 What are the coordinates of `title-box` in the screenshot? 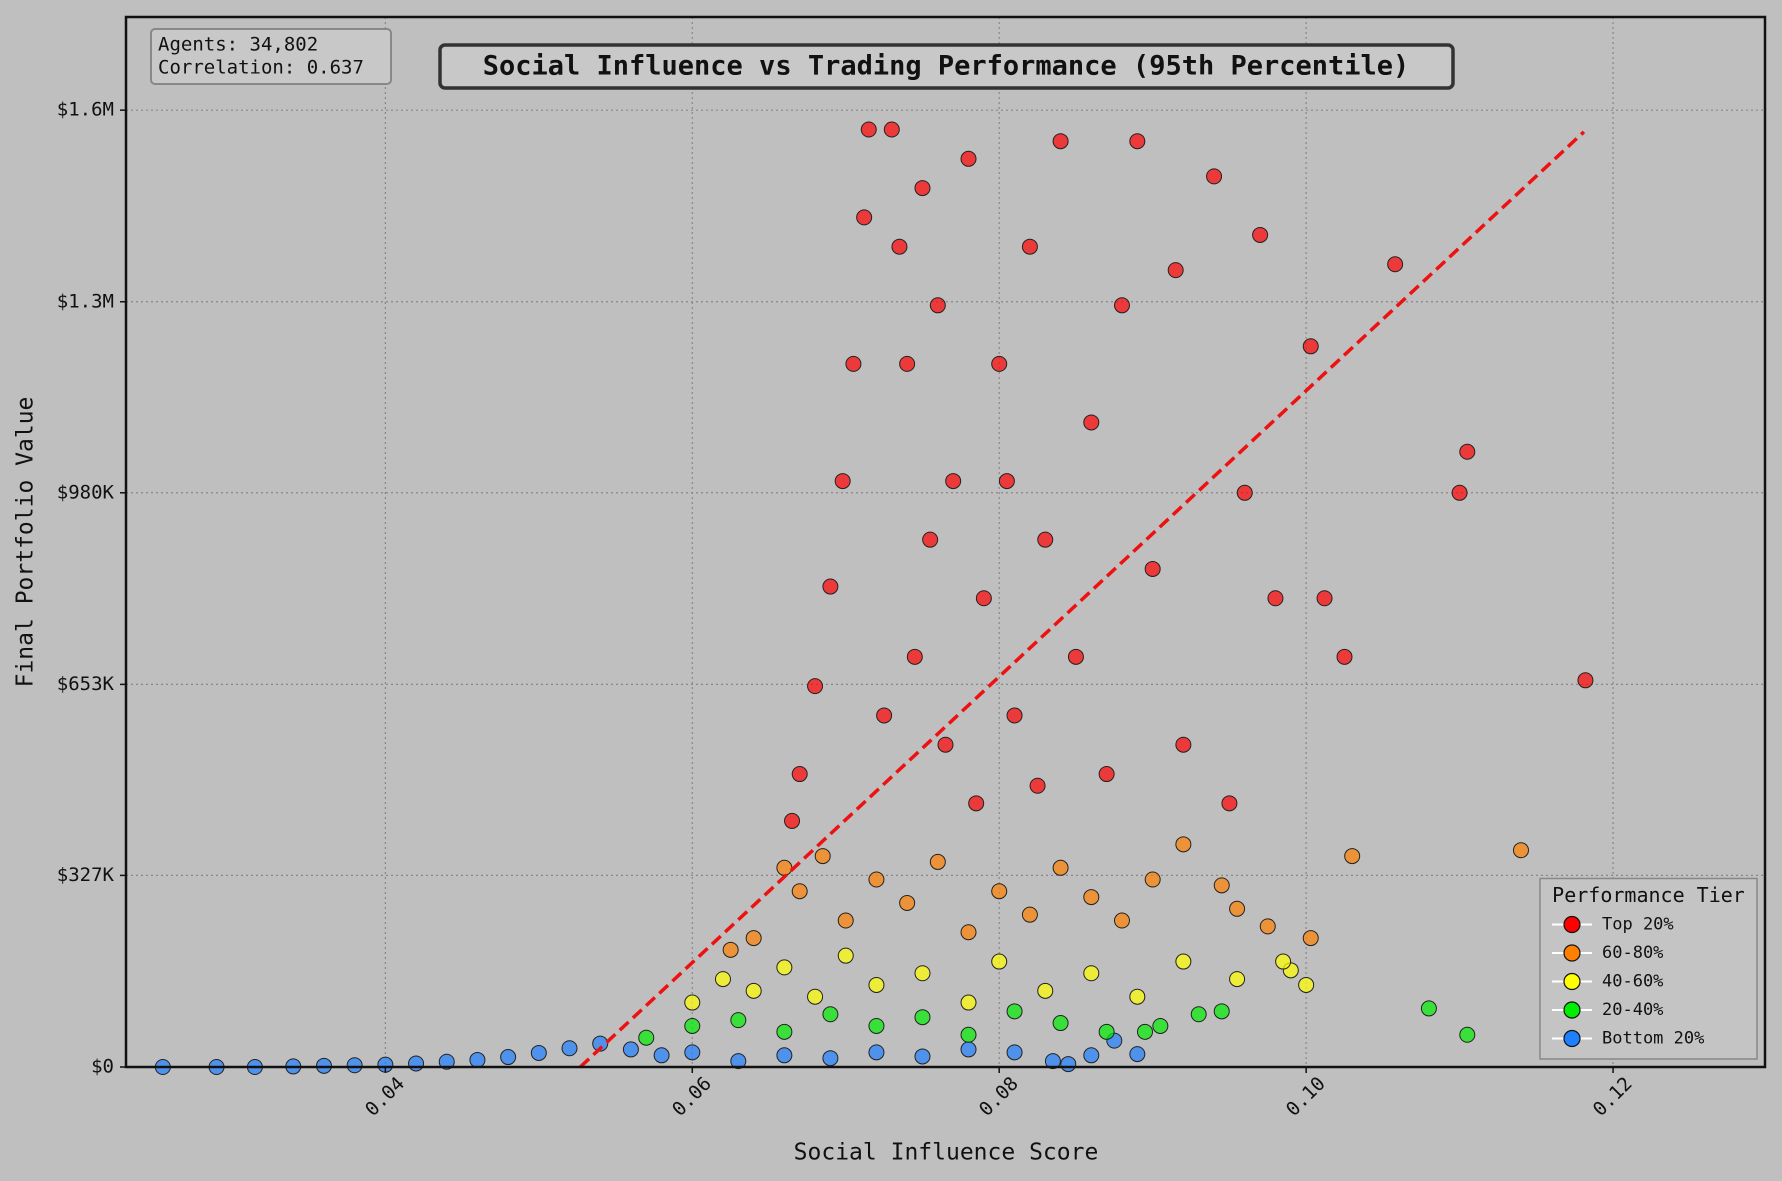 It's located at (946, 66).